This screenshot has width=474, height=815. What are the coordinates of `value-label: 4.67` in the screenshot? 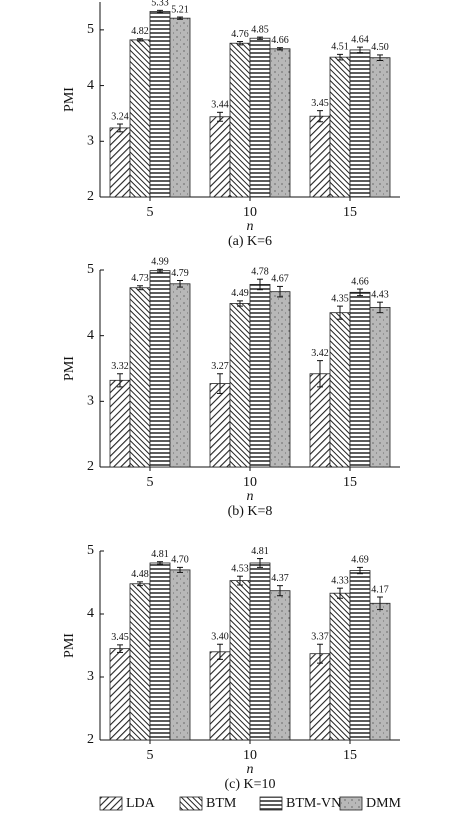 It's located at (280, 279).